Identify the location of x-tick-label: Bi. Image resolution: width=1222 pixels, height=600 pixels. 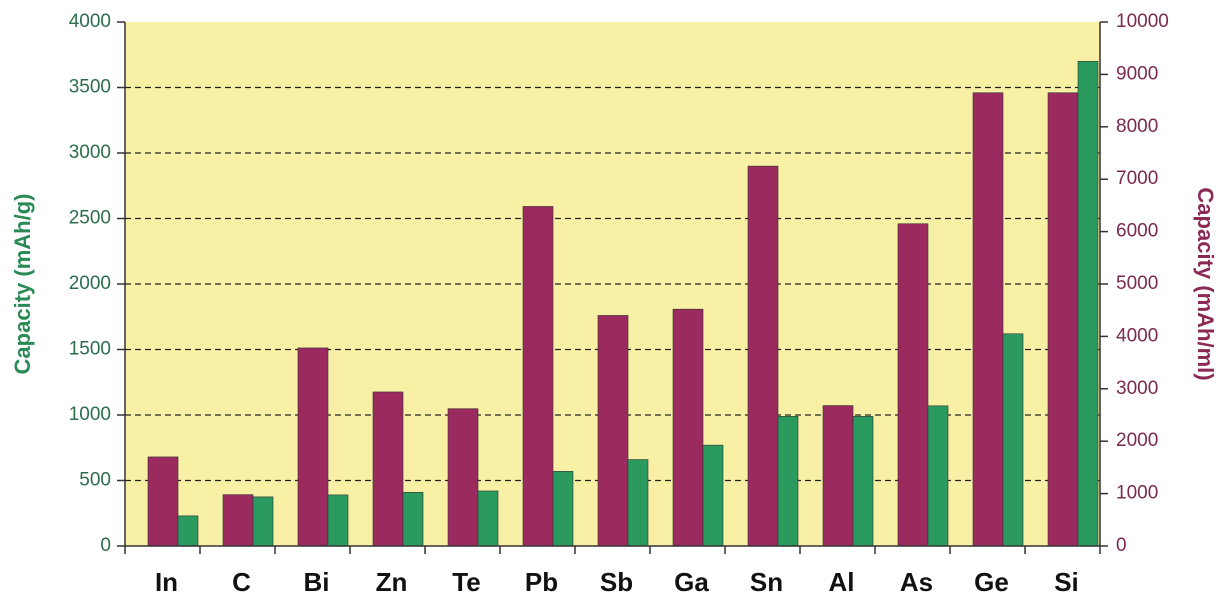
(317, 582).